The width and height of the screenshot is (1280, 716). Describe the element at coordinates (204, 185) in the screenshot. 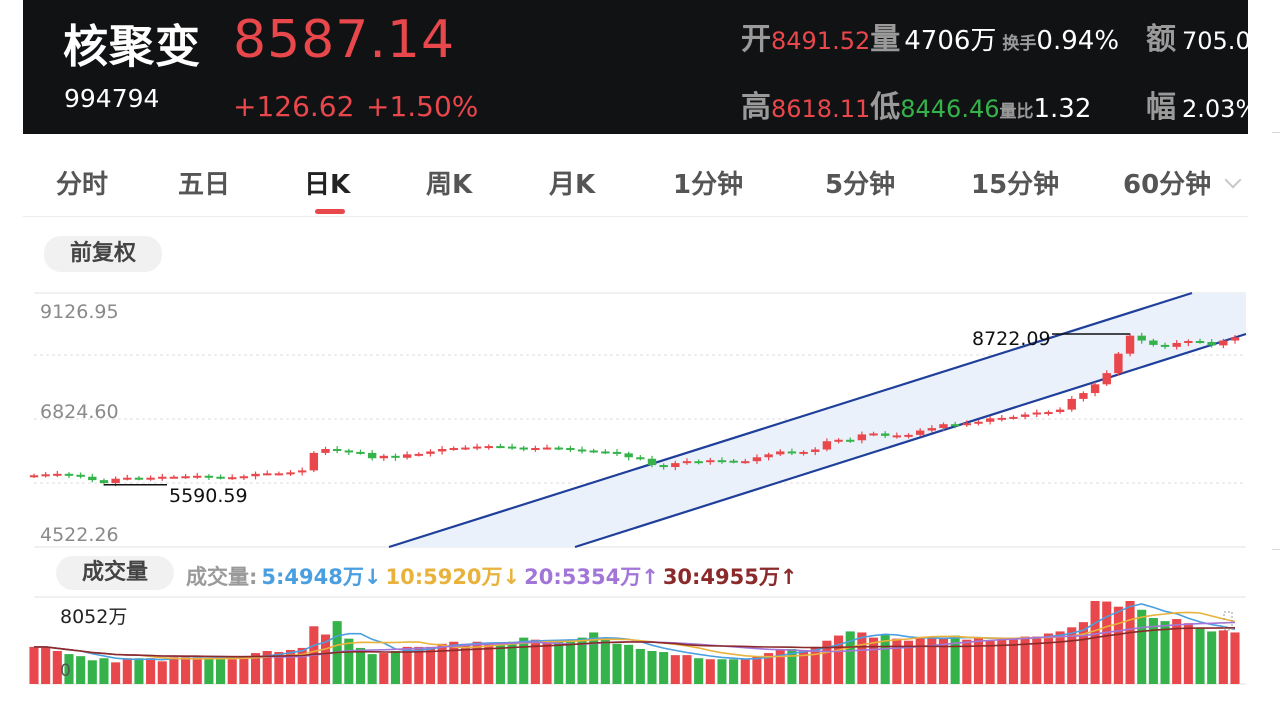

I see `tab-five-day: 五日` at that location.